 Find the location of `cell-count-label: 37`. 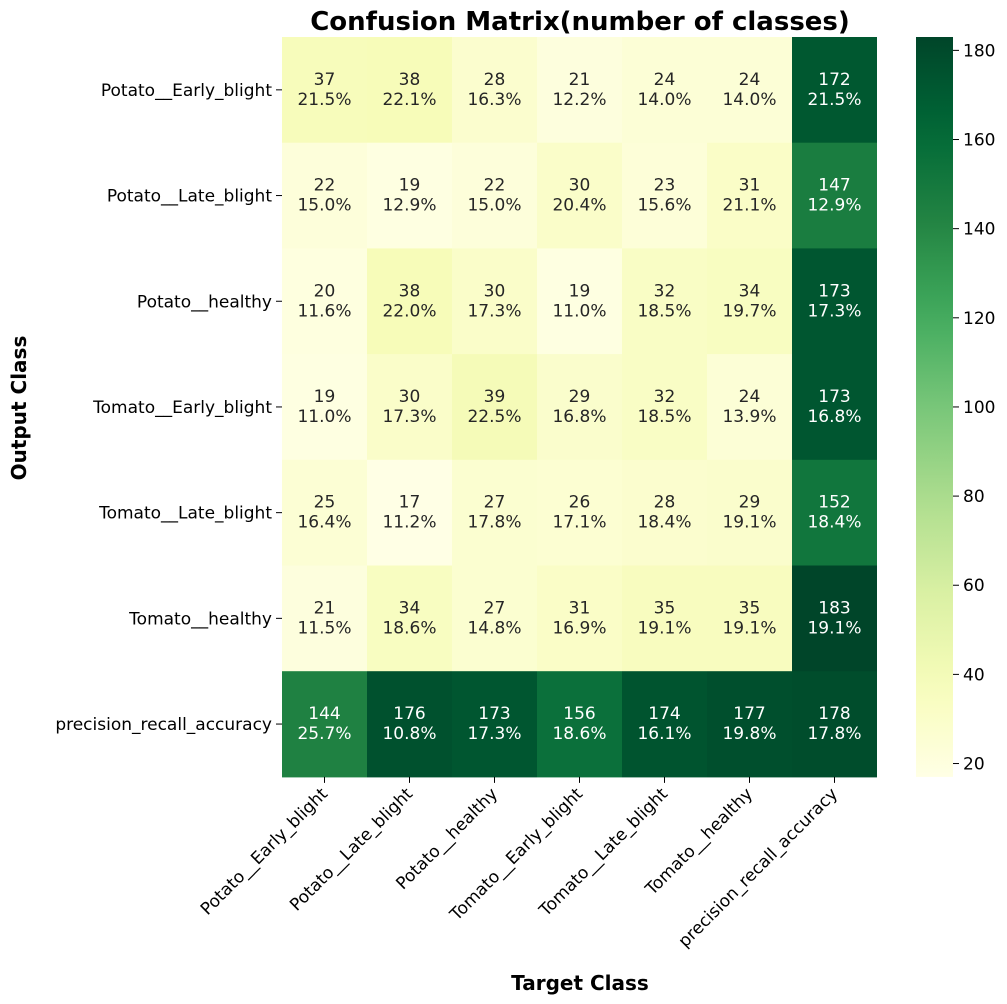

cell-count-label: 37 is located at coordinates (325, 80).